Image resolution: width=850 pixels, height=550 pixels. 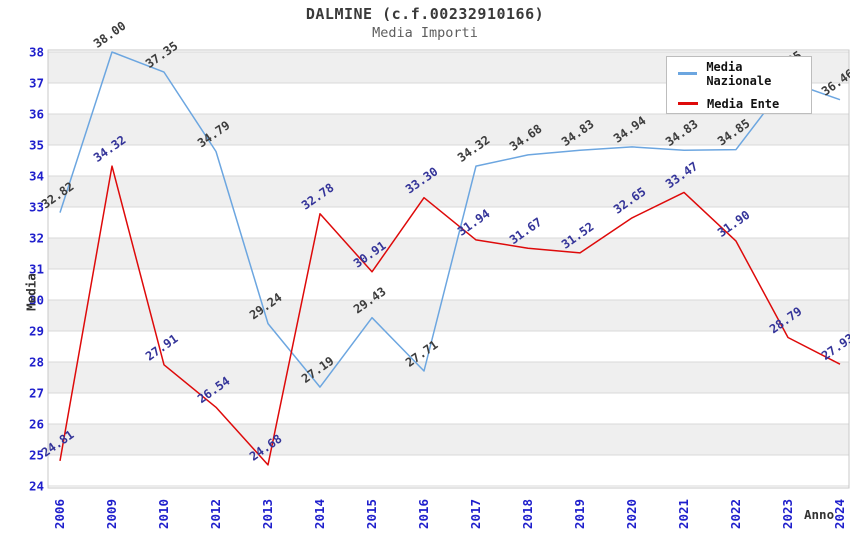 I want to click on legend-line-swatch-blue, so click(x=688, y=73).